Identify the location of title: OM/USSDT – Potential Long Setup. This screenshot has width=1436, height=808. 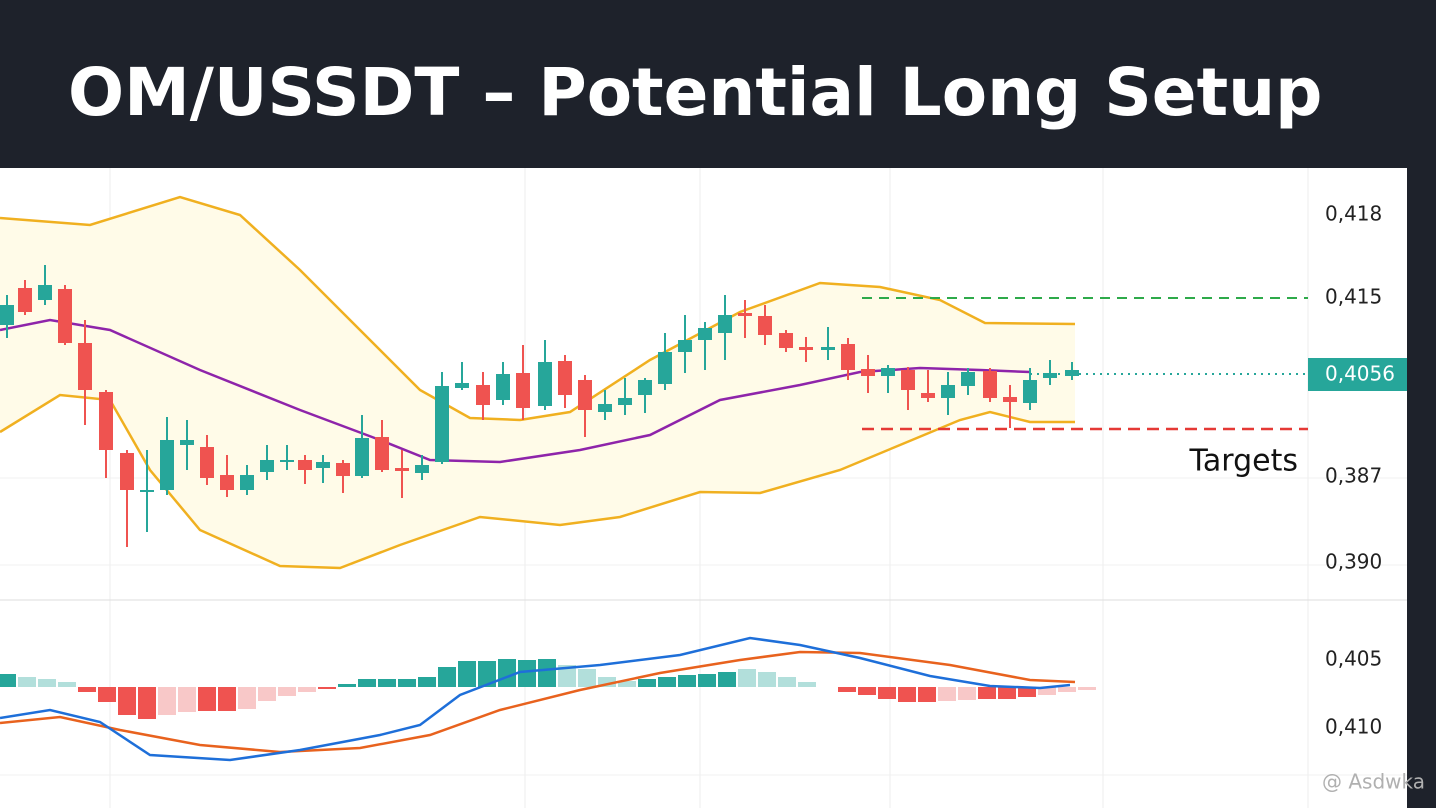
(695, 92).